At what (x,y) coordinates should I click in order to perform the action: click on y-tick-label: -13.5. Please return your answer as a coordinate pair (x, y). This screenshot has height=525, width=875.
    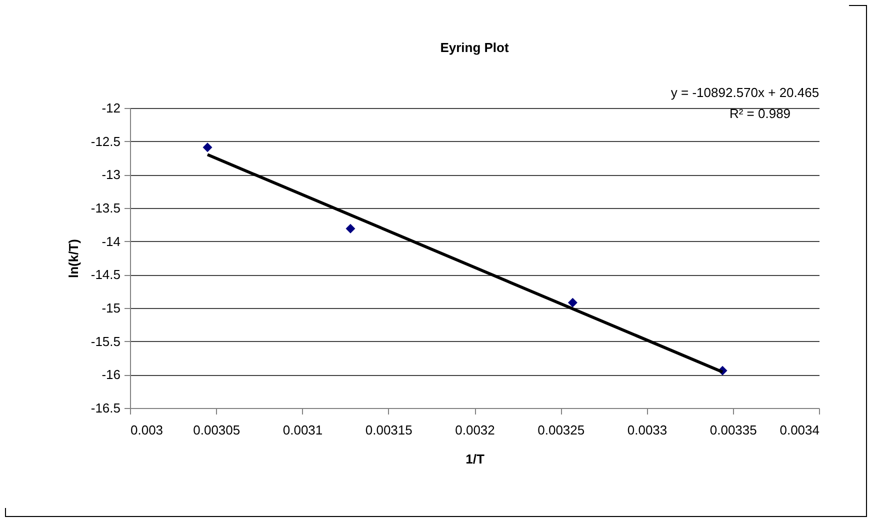
    Looking at the image, I should click on (105, 208).